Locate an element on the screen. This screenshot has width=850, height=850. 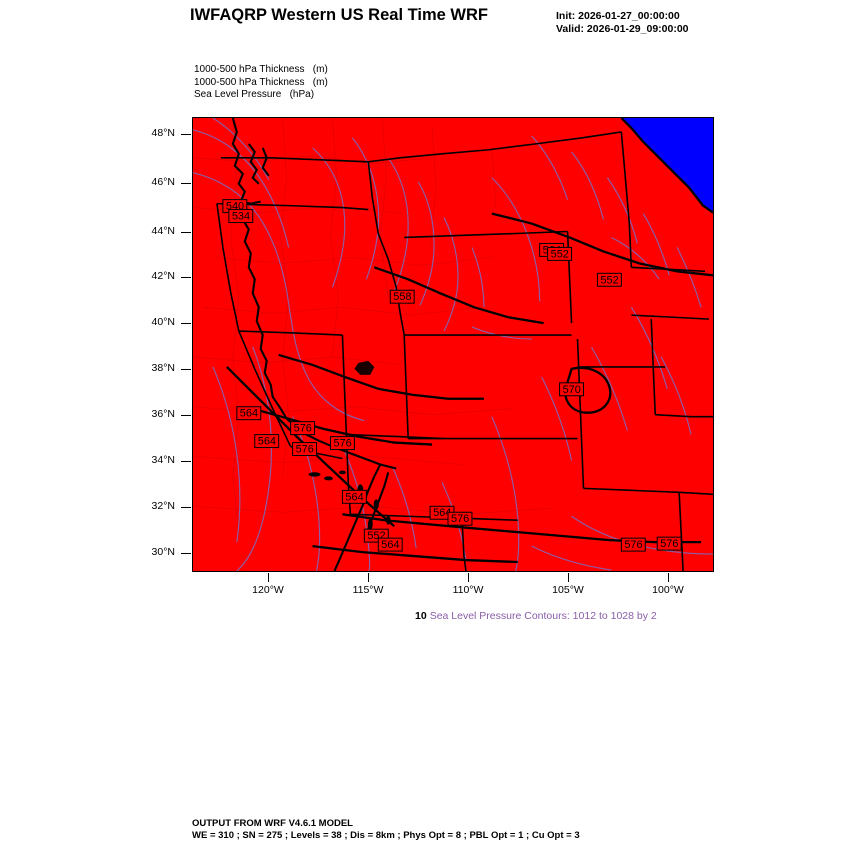
svg-text: 570 is located at coordinates (572, 390).